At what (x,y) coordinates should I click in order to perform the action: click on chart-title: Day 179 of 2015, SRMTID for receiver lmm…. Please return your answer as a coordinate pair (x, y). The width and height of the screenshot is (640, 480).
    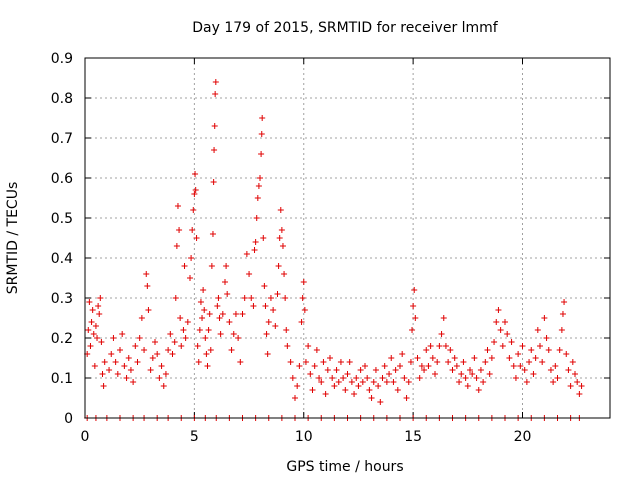
    Looking at the image, I should click on (345, 28).